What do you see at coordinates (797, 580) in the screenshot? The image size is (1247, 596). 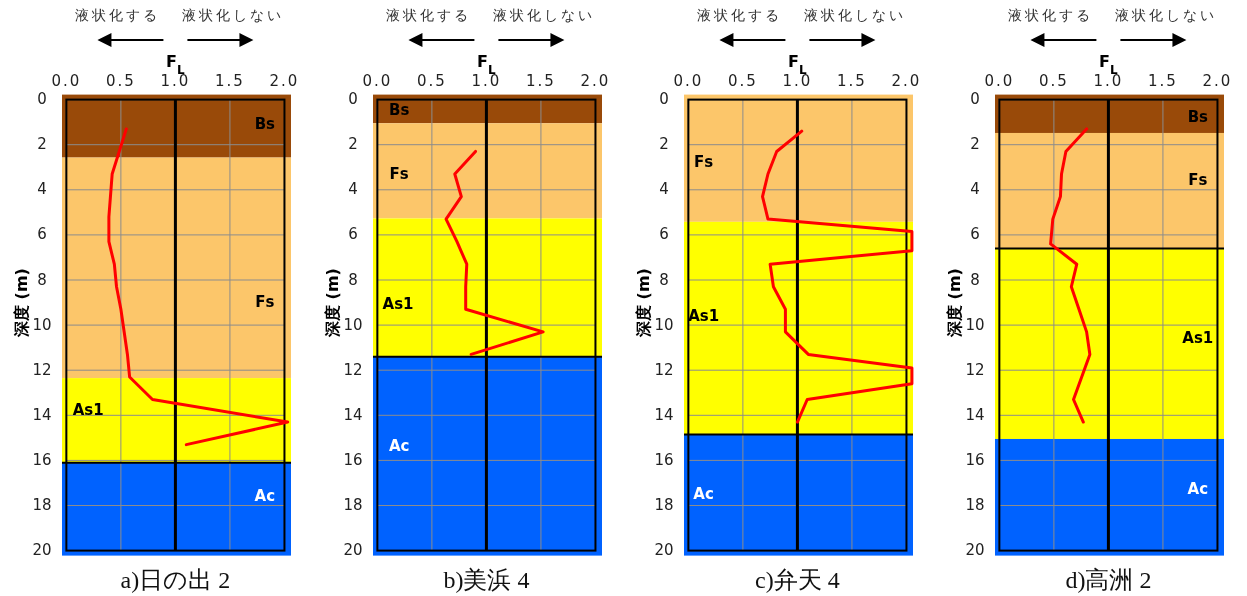 I see `text: c)弁天 4` at bounding box center [797, 580].